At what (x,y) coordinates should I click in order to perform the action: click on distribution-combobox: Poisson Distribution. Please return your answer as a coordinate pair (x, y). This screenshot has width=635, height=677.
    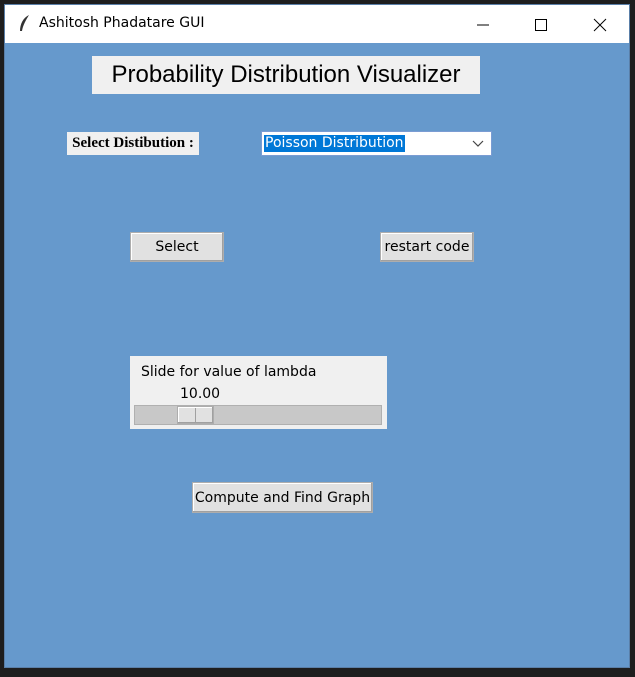
    Looking at the image, I should click on (376, 143).